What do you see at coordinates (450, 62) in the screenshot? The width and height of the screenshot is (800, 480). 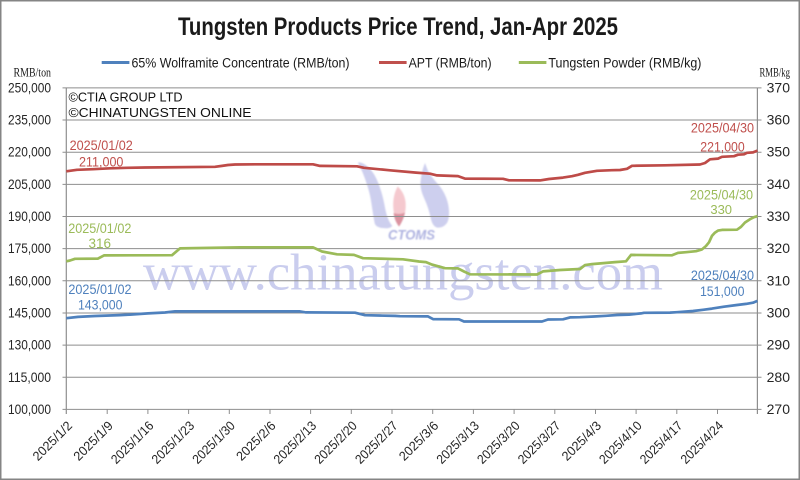 I see `svg-text: APT (RMB/ton)` at bounding box center [450, 62].